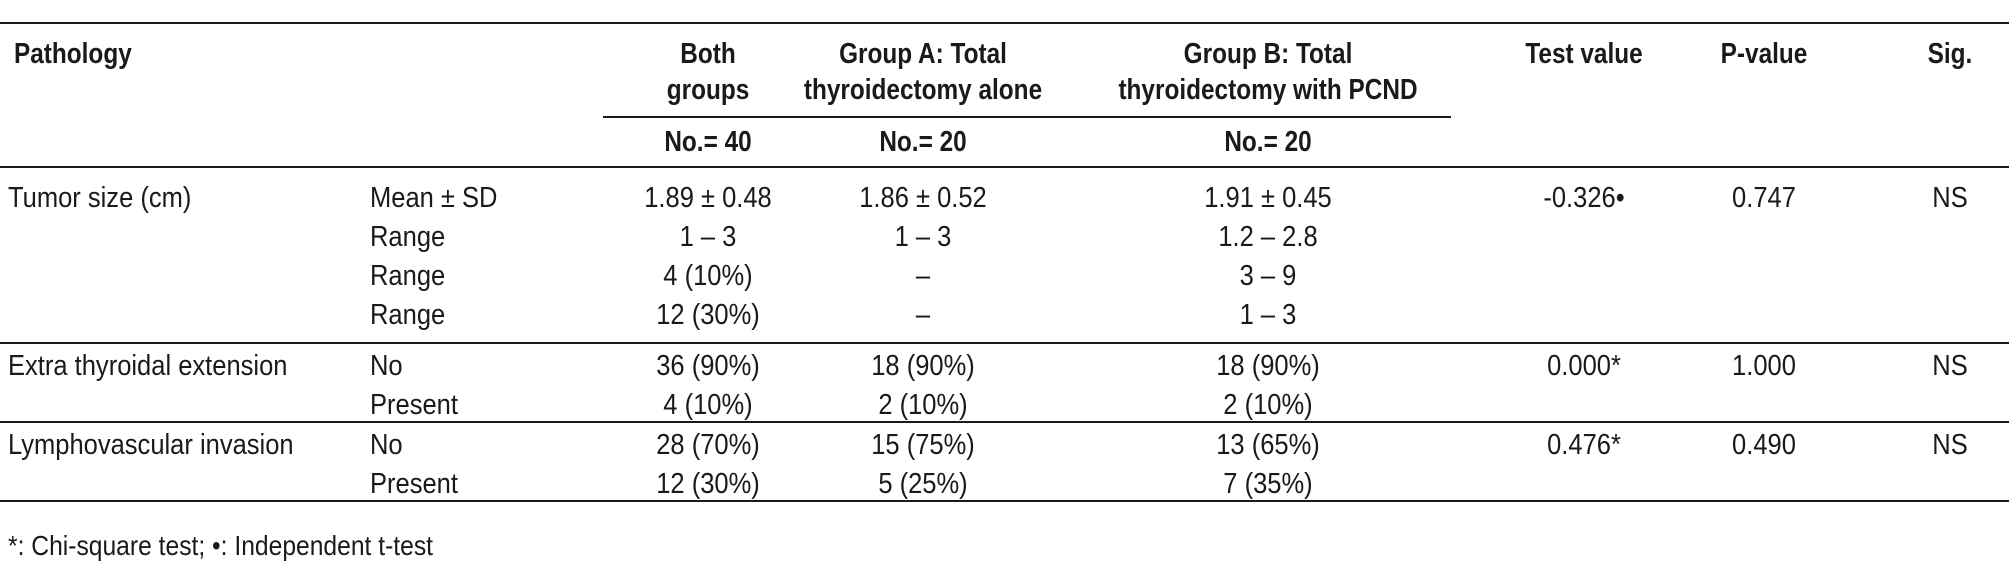  Describe the element at coordinates (708, 90) in the screenshot. I see `header-both-line2: groups` at that location.